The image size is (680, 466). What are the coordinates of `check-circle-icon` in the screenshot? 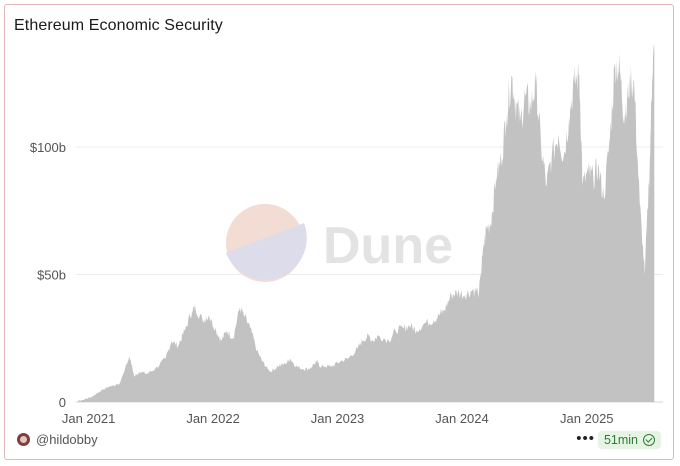 It's located at (649, 440).